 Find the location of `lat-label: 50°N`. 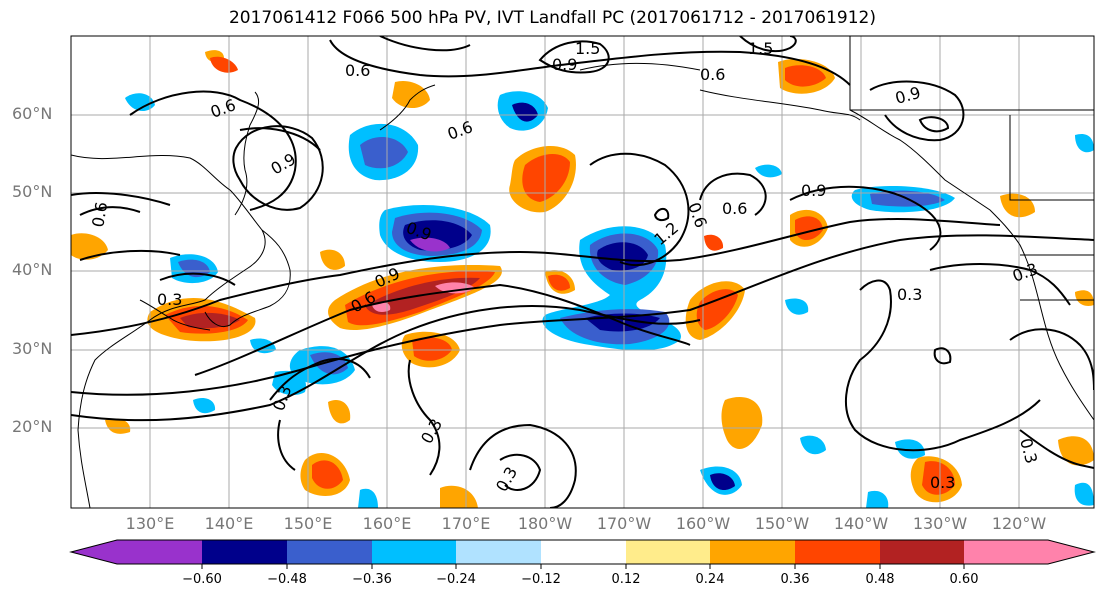

lat-label: 50°N is located at coordinates (32, 191).